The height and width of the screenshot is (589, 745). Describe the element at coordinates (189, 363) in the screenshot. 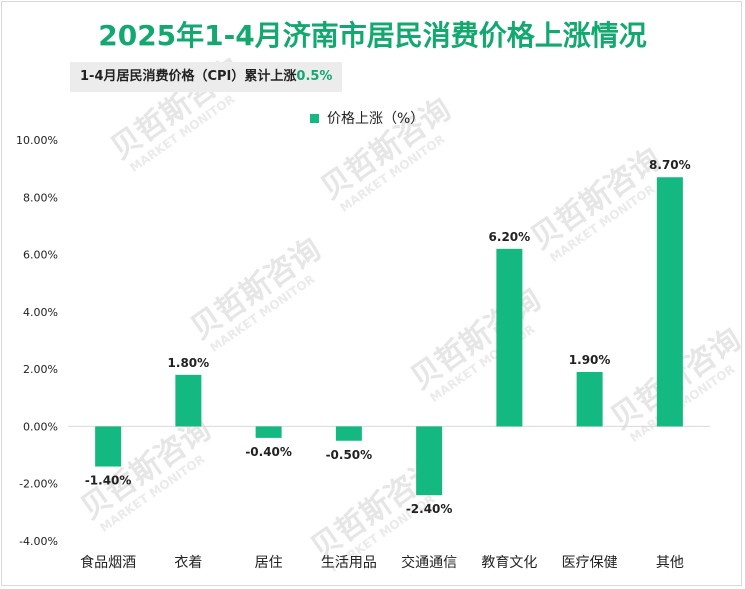

I see `data-label: 1.80%` at that location.